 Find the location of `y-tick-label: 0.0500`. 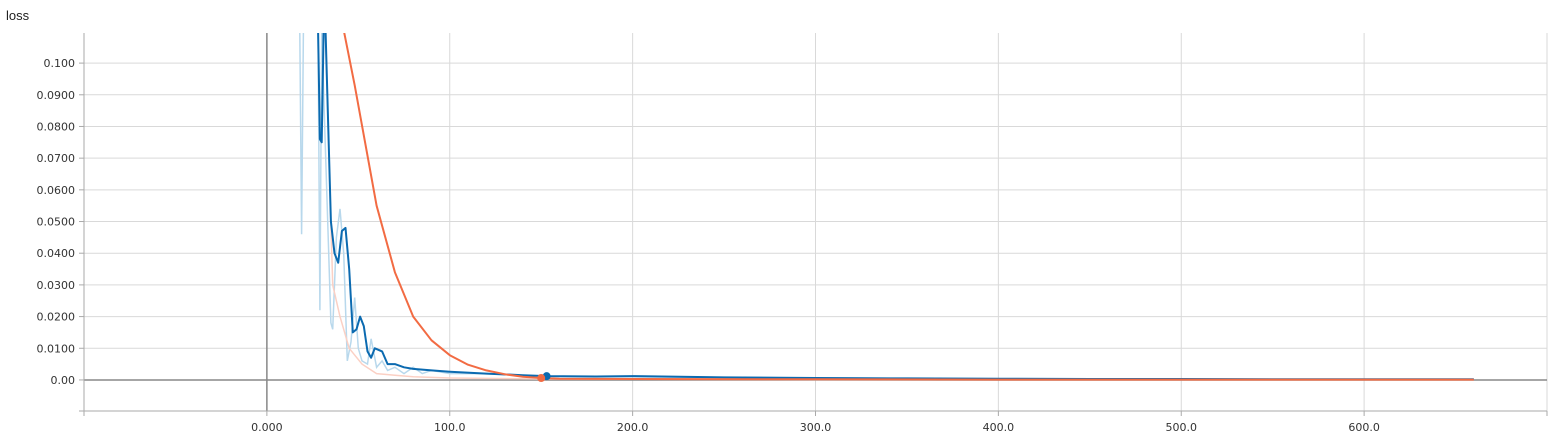

y-tick-label: 0.0500 is located at coordinates (56, 222).